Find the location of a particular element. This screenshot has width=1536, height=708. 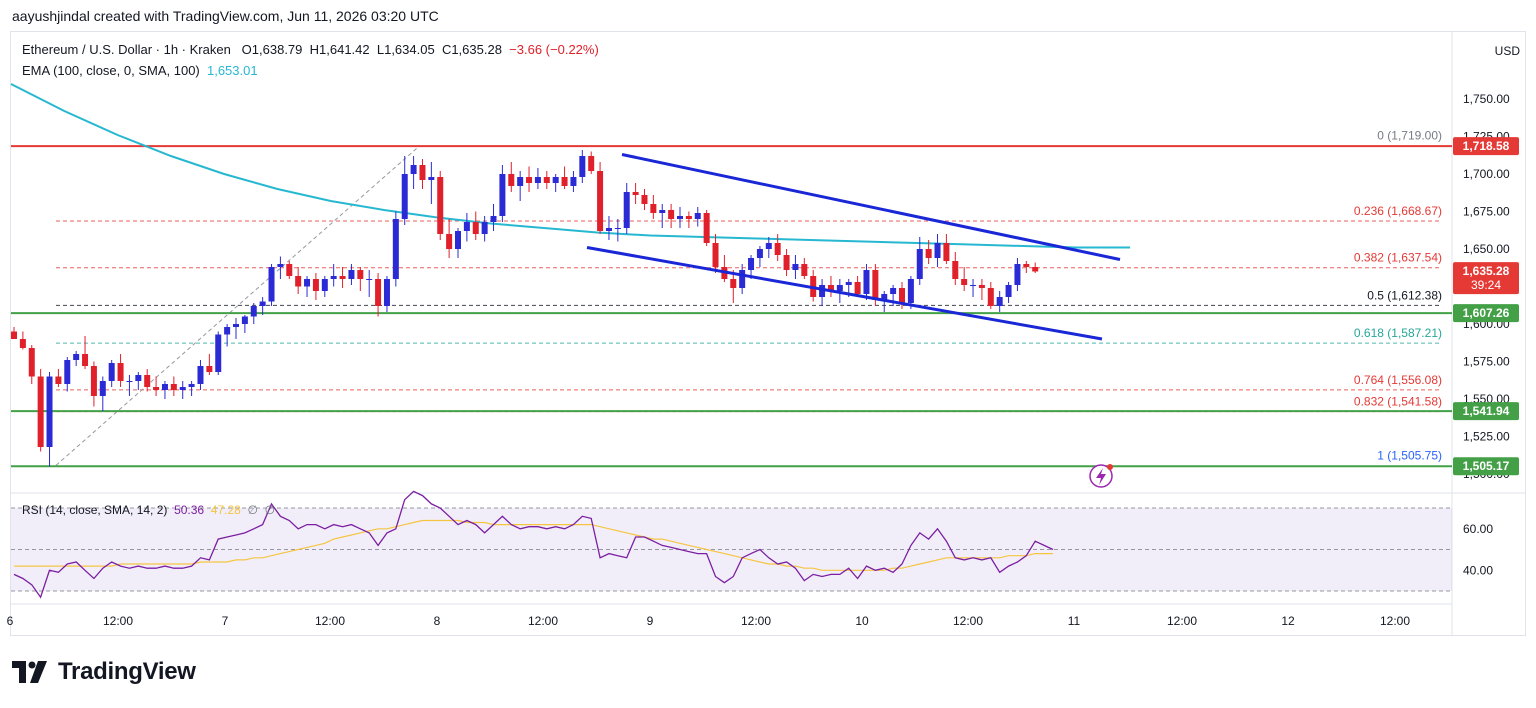

ema-value: 1,653.01 is located at coordinates (232, 70).